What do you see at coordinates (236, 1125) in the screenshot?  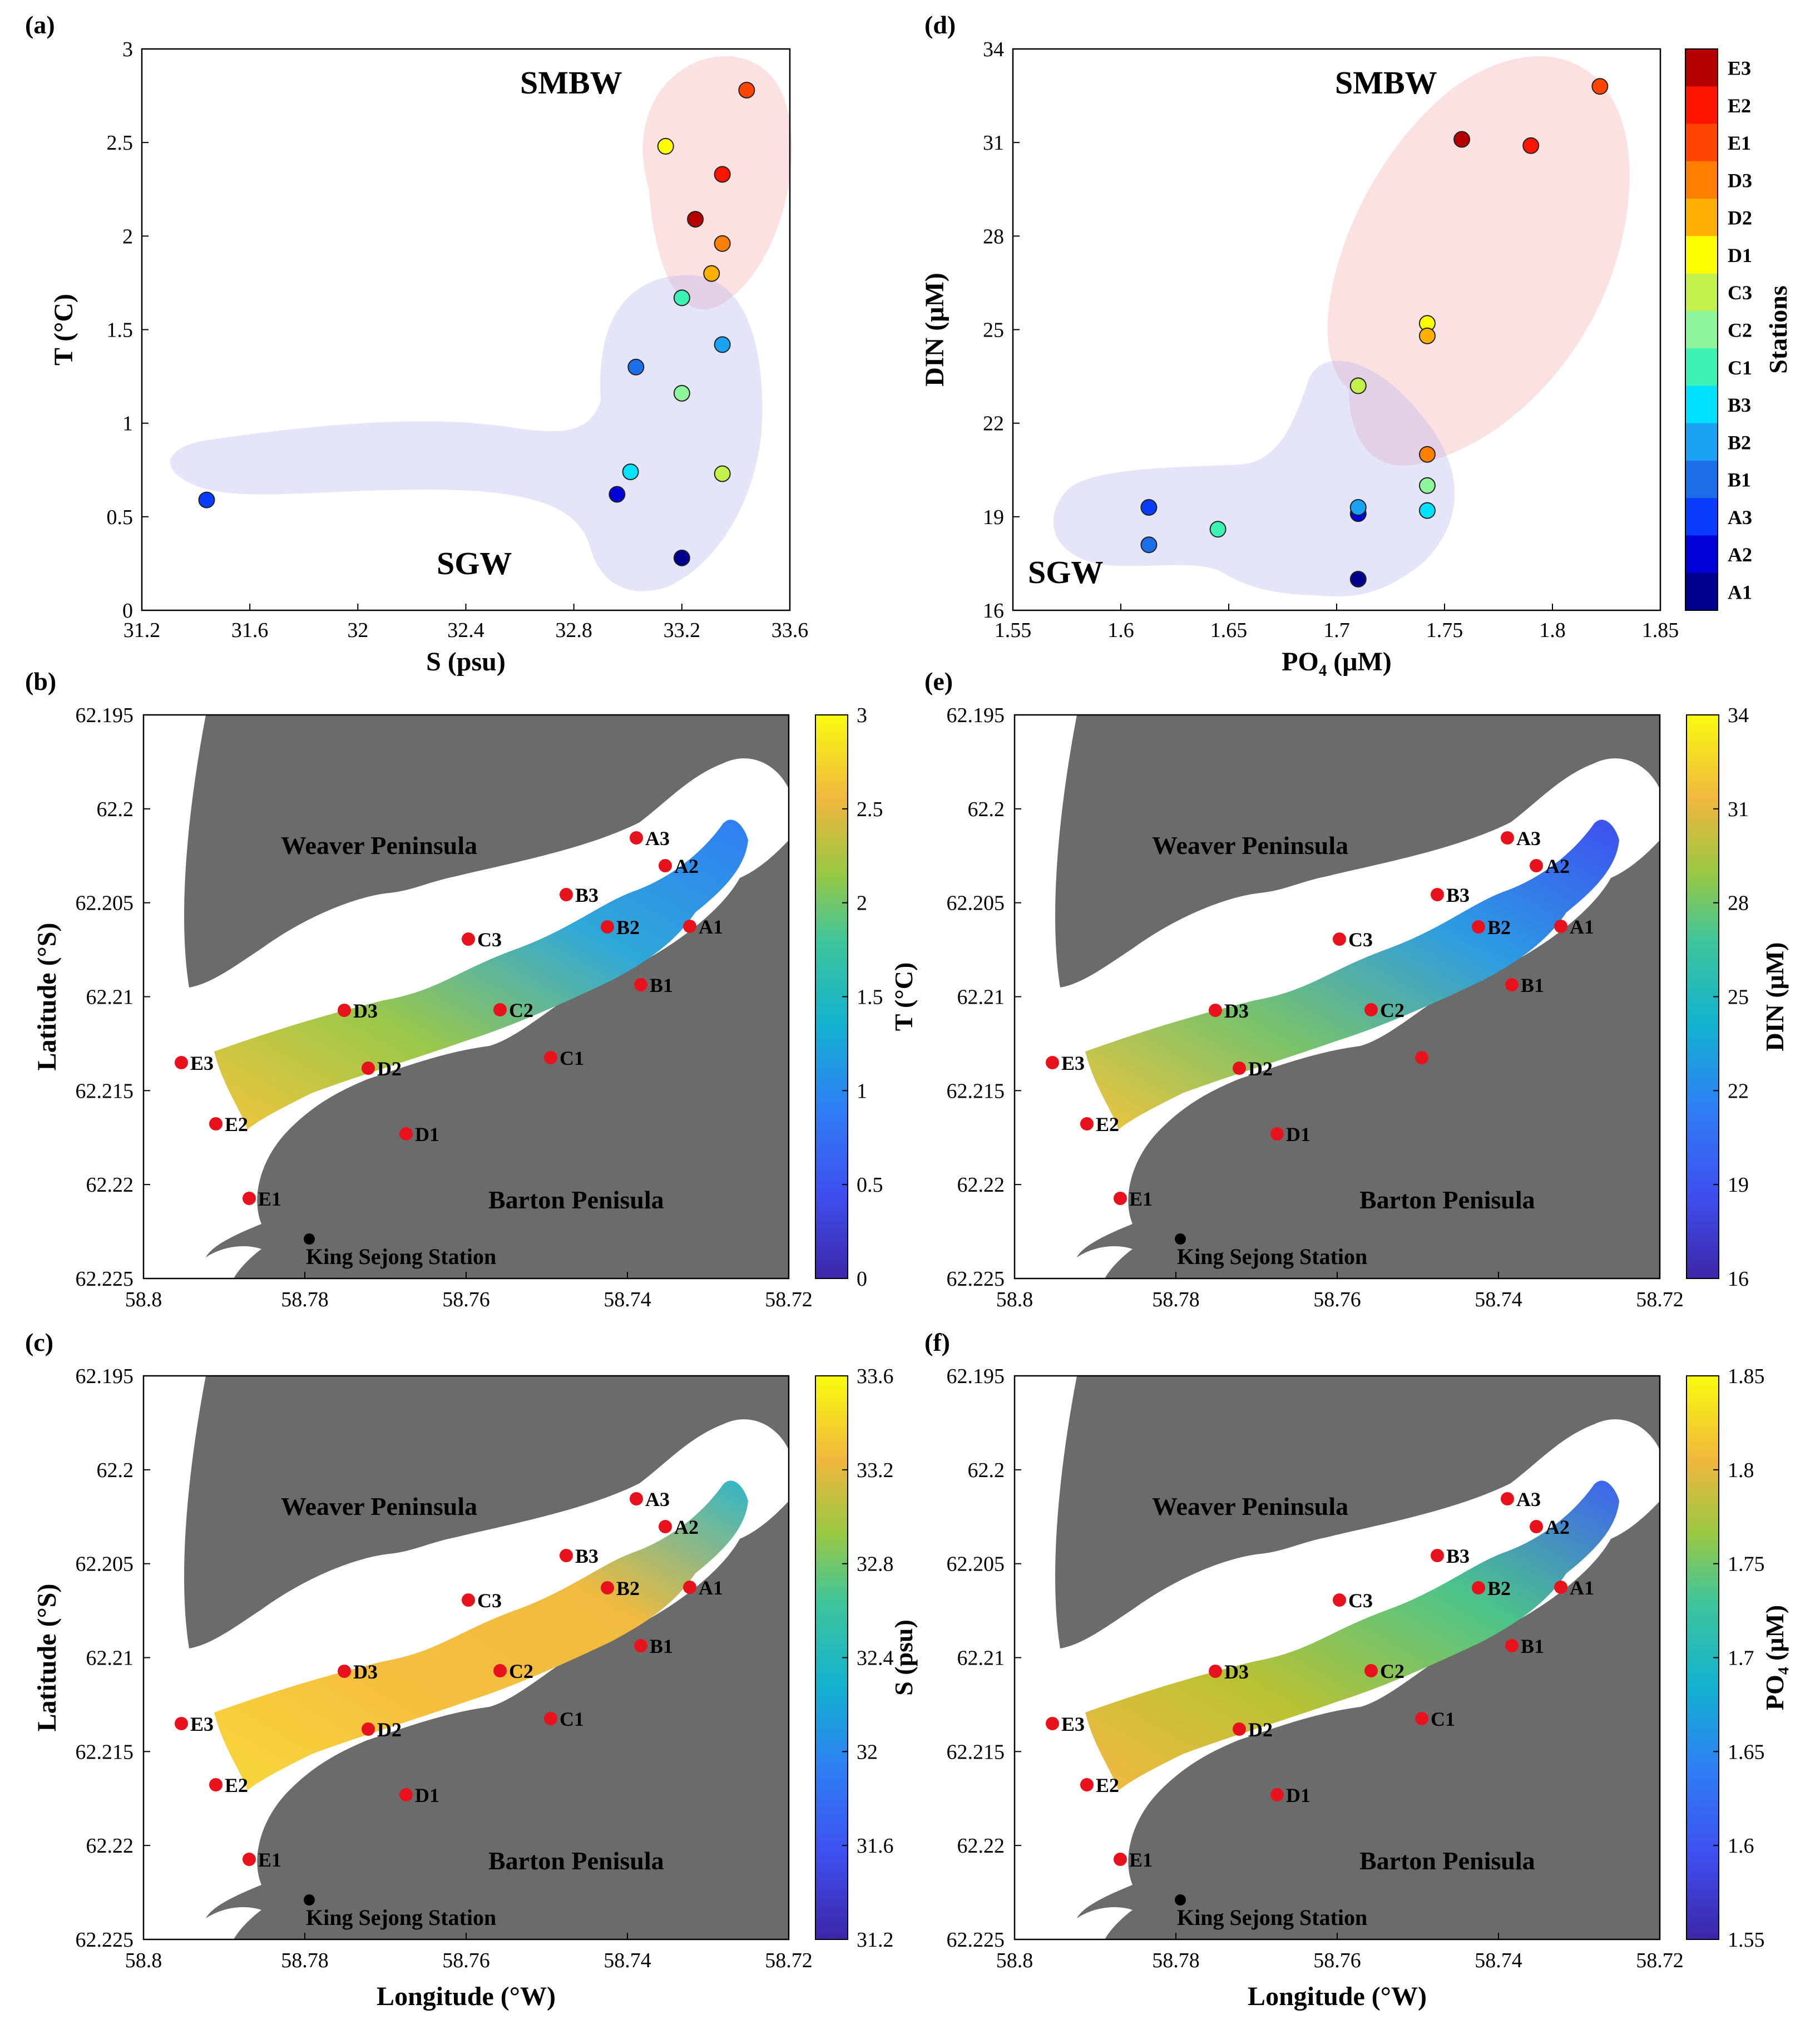 I see `station-label-E2: E2` at bounding box center [236, 1125].